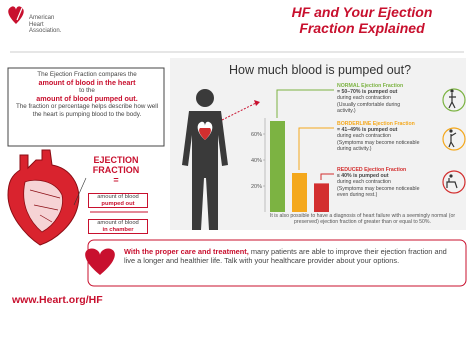  What do you see at coordinates (87, 91) in the screenshot?
I see `intro-text: to the` at bounding box center [87, 91].